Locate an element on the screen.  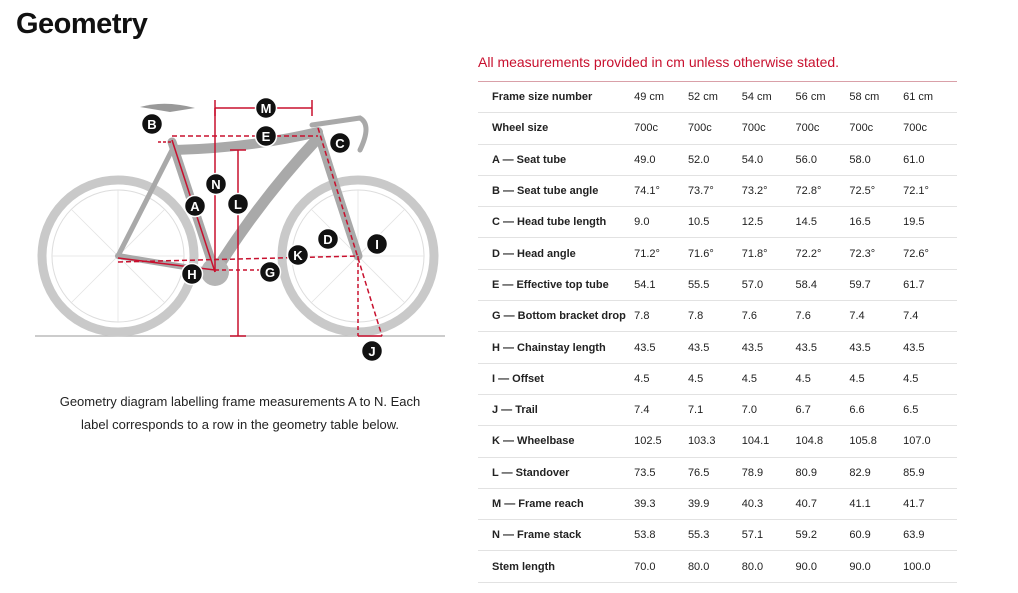
page-title: Geometry is located at coordinates (82, 24).